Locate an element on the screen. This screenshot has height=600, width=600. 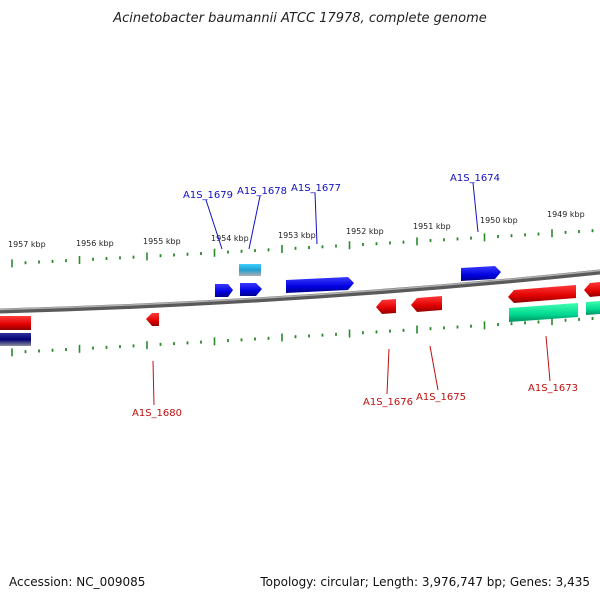
gene-label-a1s-1677: A1S_1677 is located at coordinates (316, 188).